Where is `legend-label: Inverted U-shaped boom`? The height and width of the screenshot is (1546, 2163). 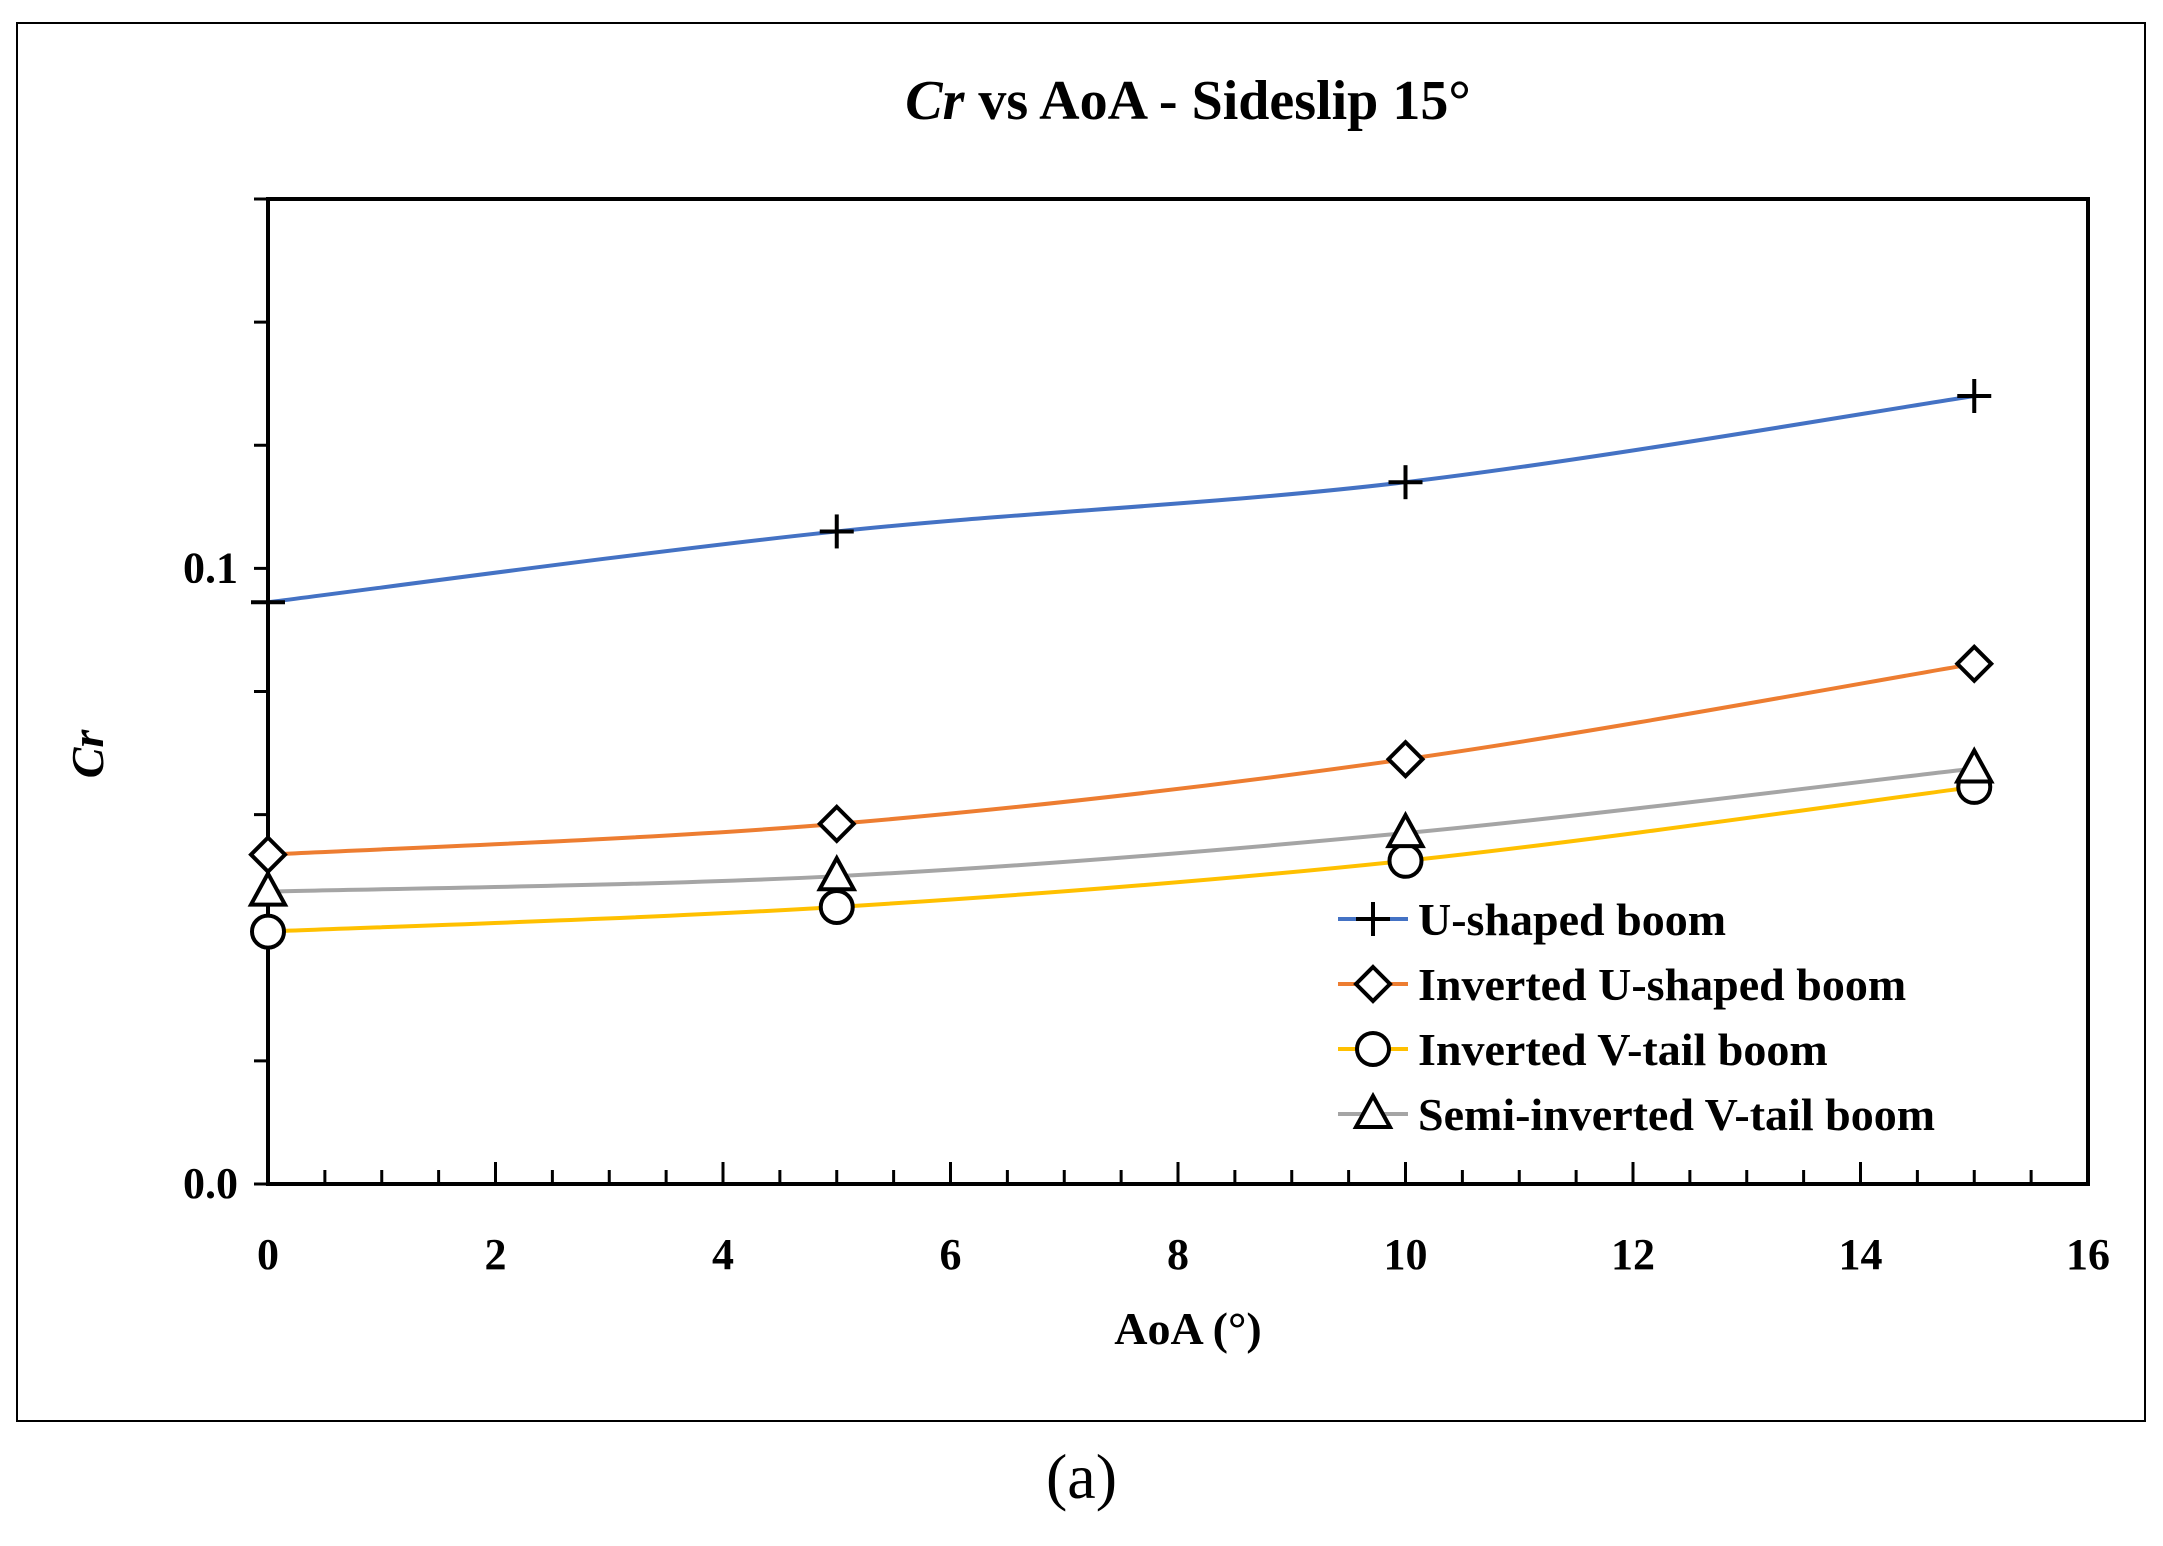 legend-label: Inverted U-shaped boom is located at coordinates (1662, 984).